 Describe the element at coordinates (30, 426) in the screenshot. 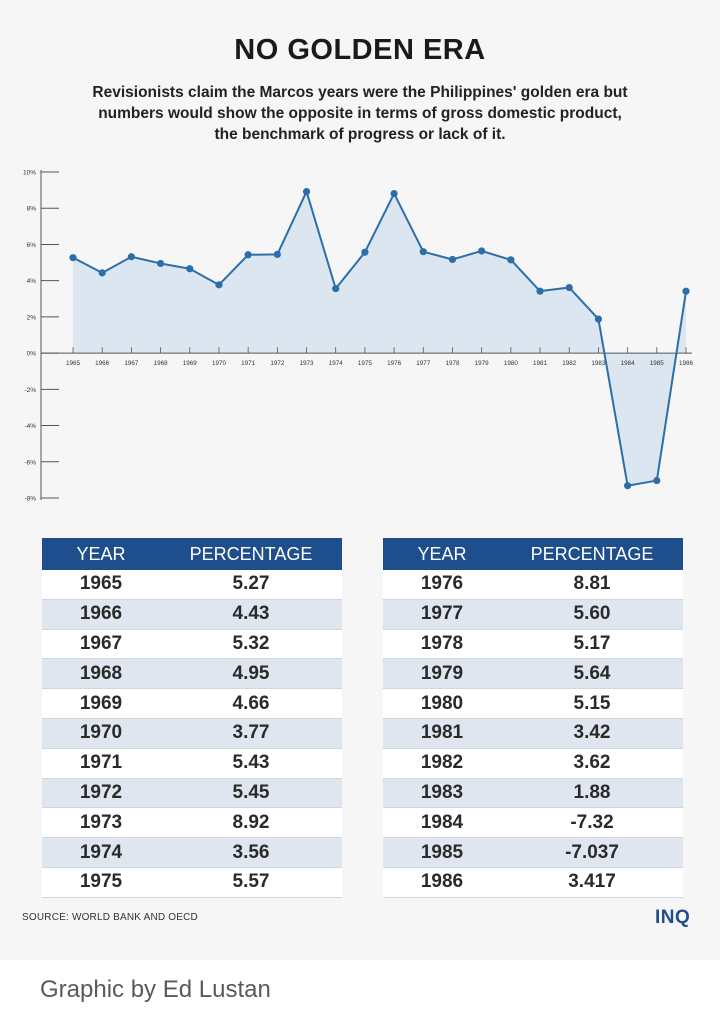

I see `y-tick-label: -4%` at that location.